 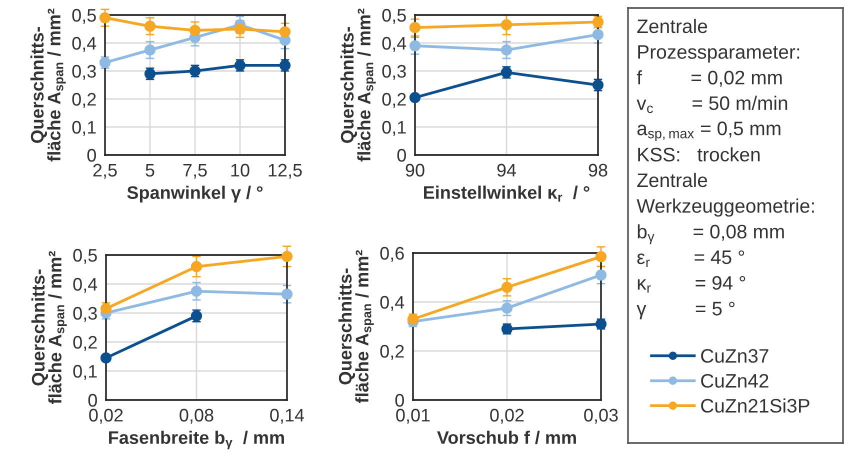 I want to click on legend-label: CuZn37, so click(x=734, y=356).